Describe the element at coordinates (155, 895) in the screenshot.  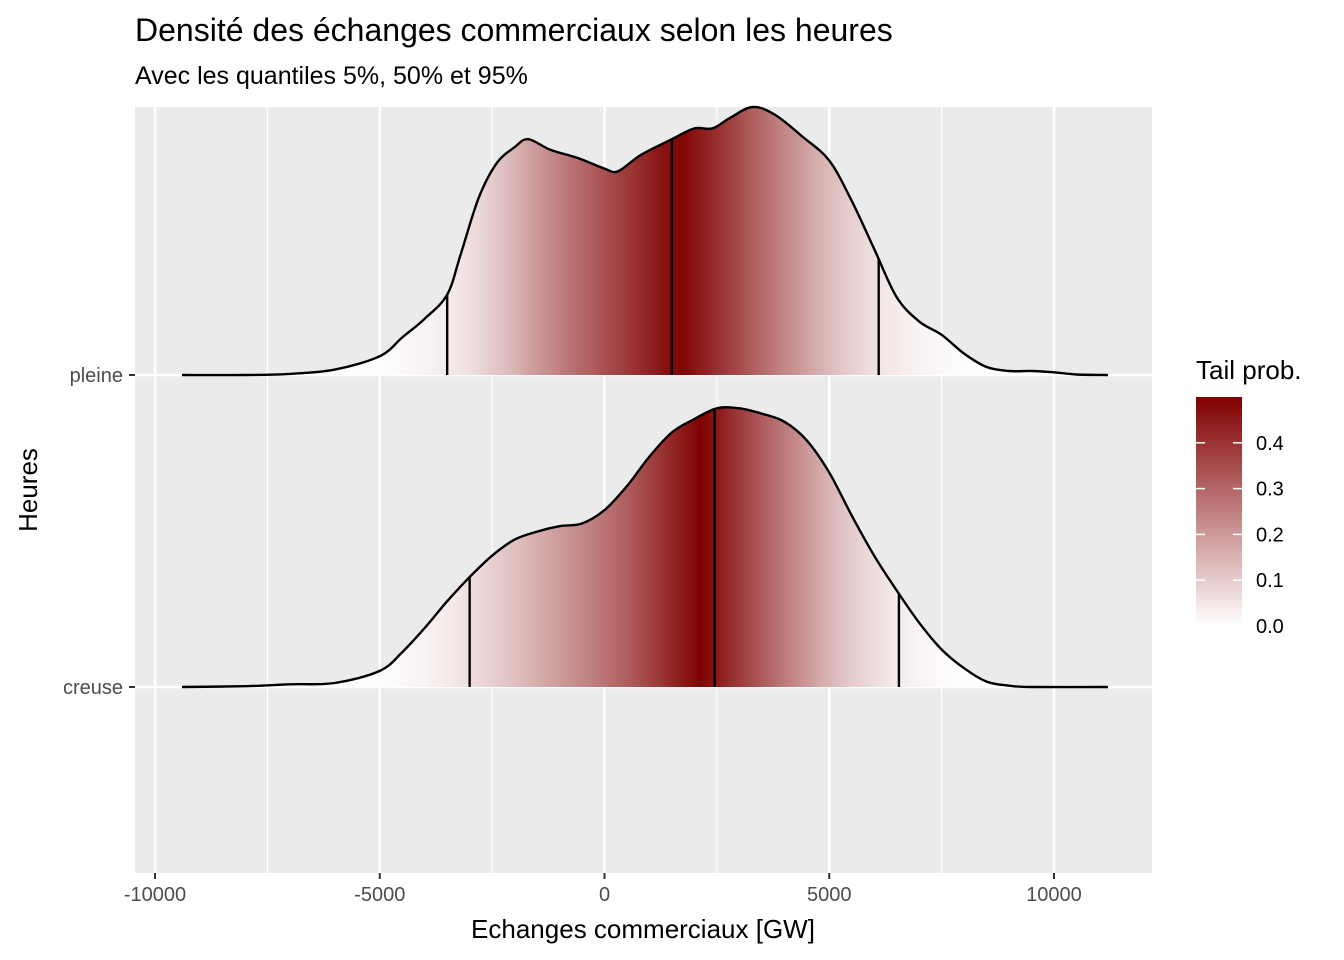
I see `x-tick-label: -10000` at that location.